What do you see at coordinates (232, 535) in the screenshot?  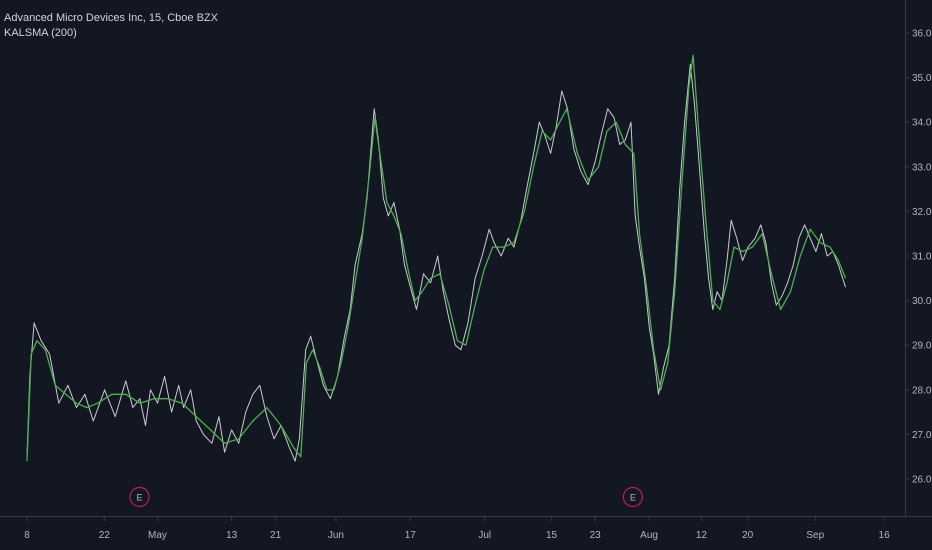 I see `time-tick-label: 13` at bounding box center [232, 535].